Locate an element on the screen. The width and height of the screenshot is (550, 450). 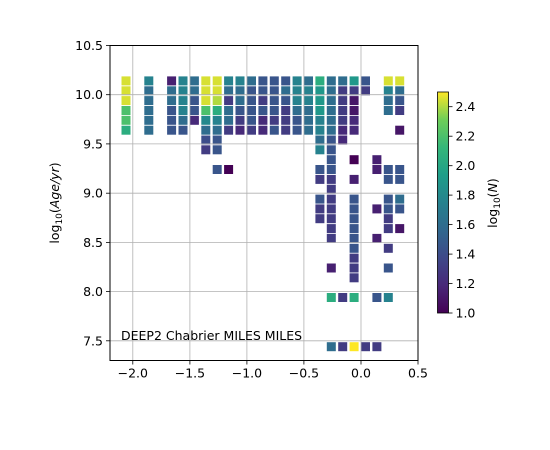
y-tick-label: 10.0 is located at coordinates (89, 94).